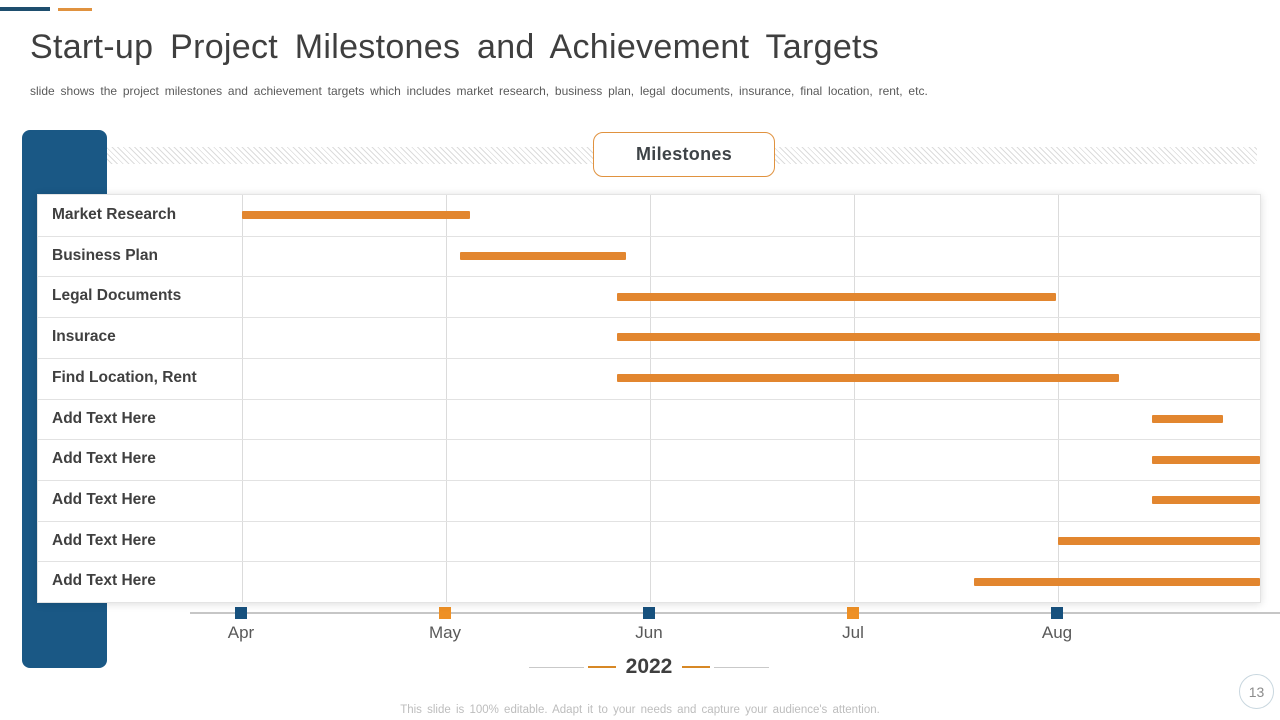  I want to click on task-label: Find Location, Rent, so click(124, 377).